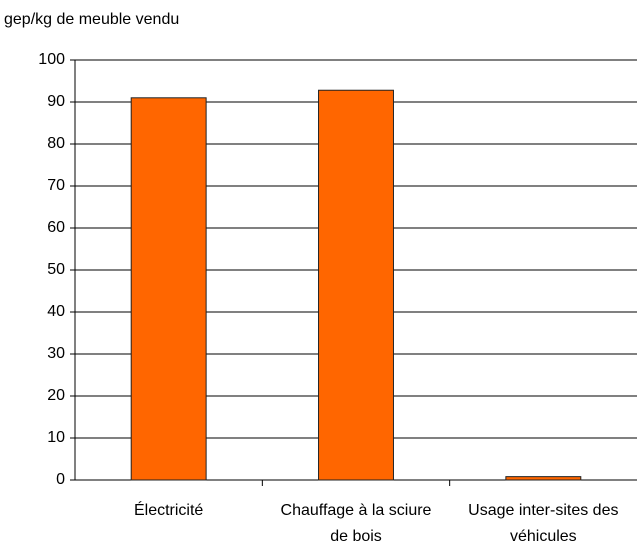 The height and width of the screenshot is (548, 638). What do you see at coordinates (56, 143) in the screenshot?
I see `y-tick-label: 80` at bounding box center [56, 143].